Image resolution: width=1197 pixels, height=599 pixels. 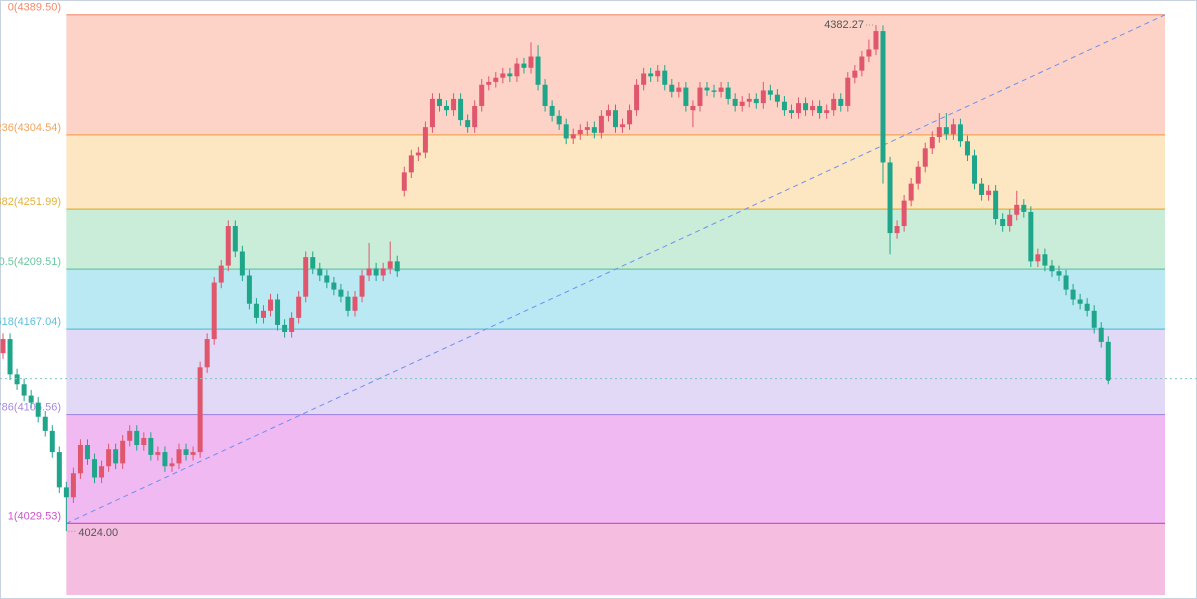 What do you see at coordinates (1108, 379) in the screenshot?
I see `last-price-dot` at bounding box center [1108, 379].